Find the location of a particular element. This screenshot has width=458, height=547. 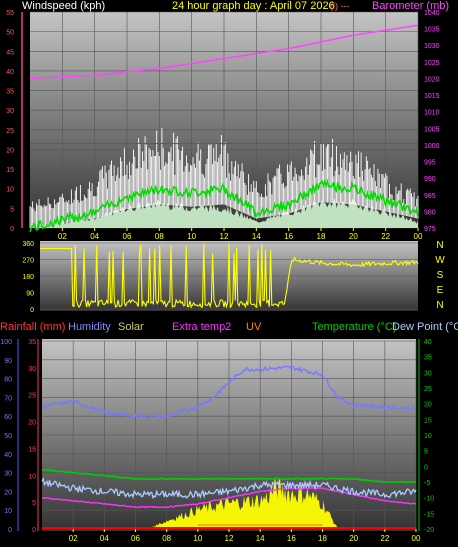

rain-tick-label: 30 is located at coordinates (32, 369).